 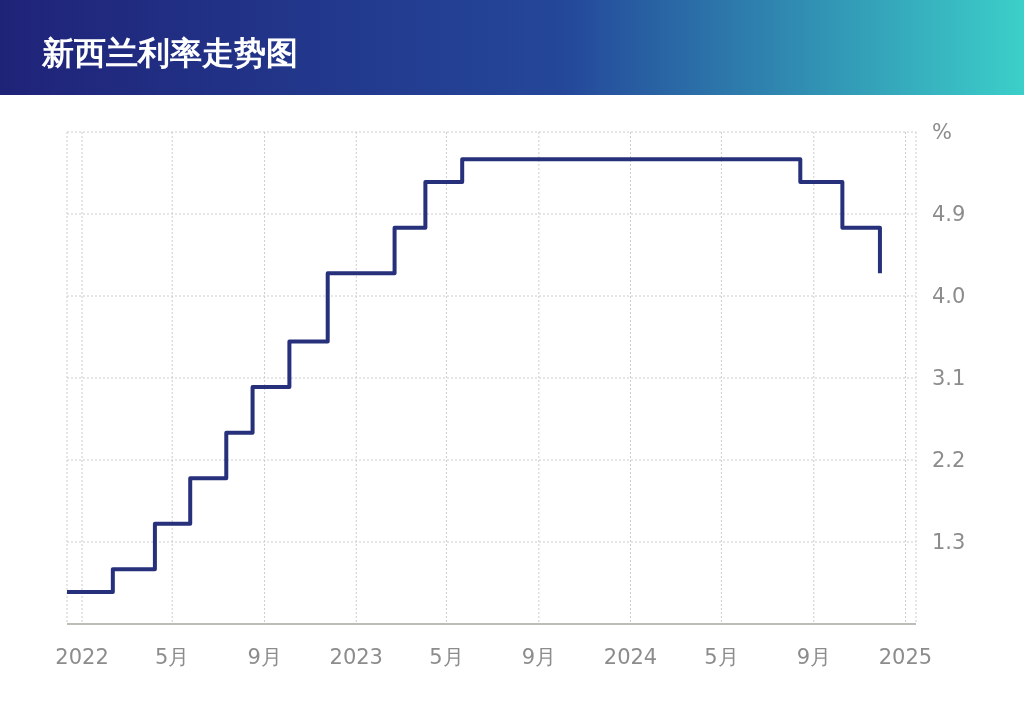 What do you see at coordinates (949, 296) in the screenshot?
I see `y-tick-label: 4.0` at bounding box center [949, 296].